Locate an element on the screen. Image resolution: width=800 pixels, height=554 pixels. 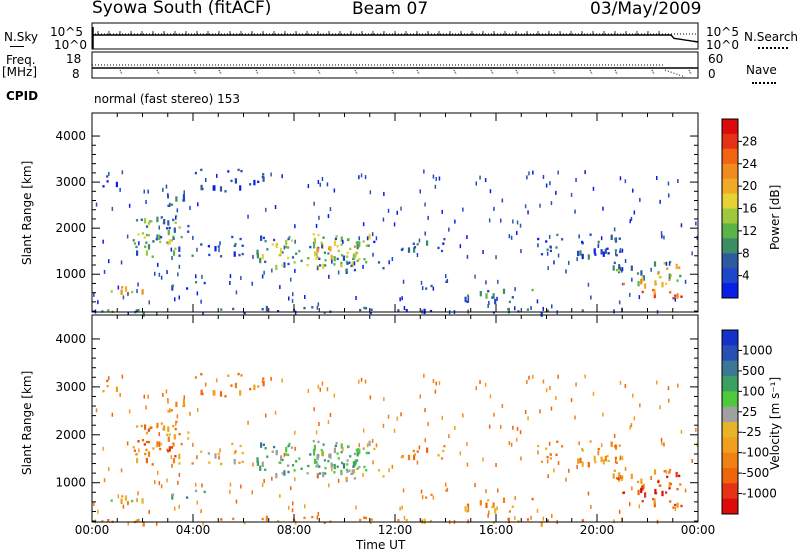
date-title: 03/May/2009 is located at coordinates (646, 9).